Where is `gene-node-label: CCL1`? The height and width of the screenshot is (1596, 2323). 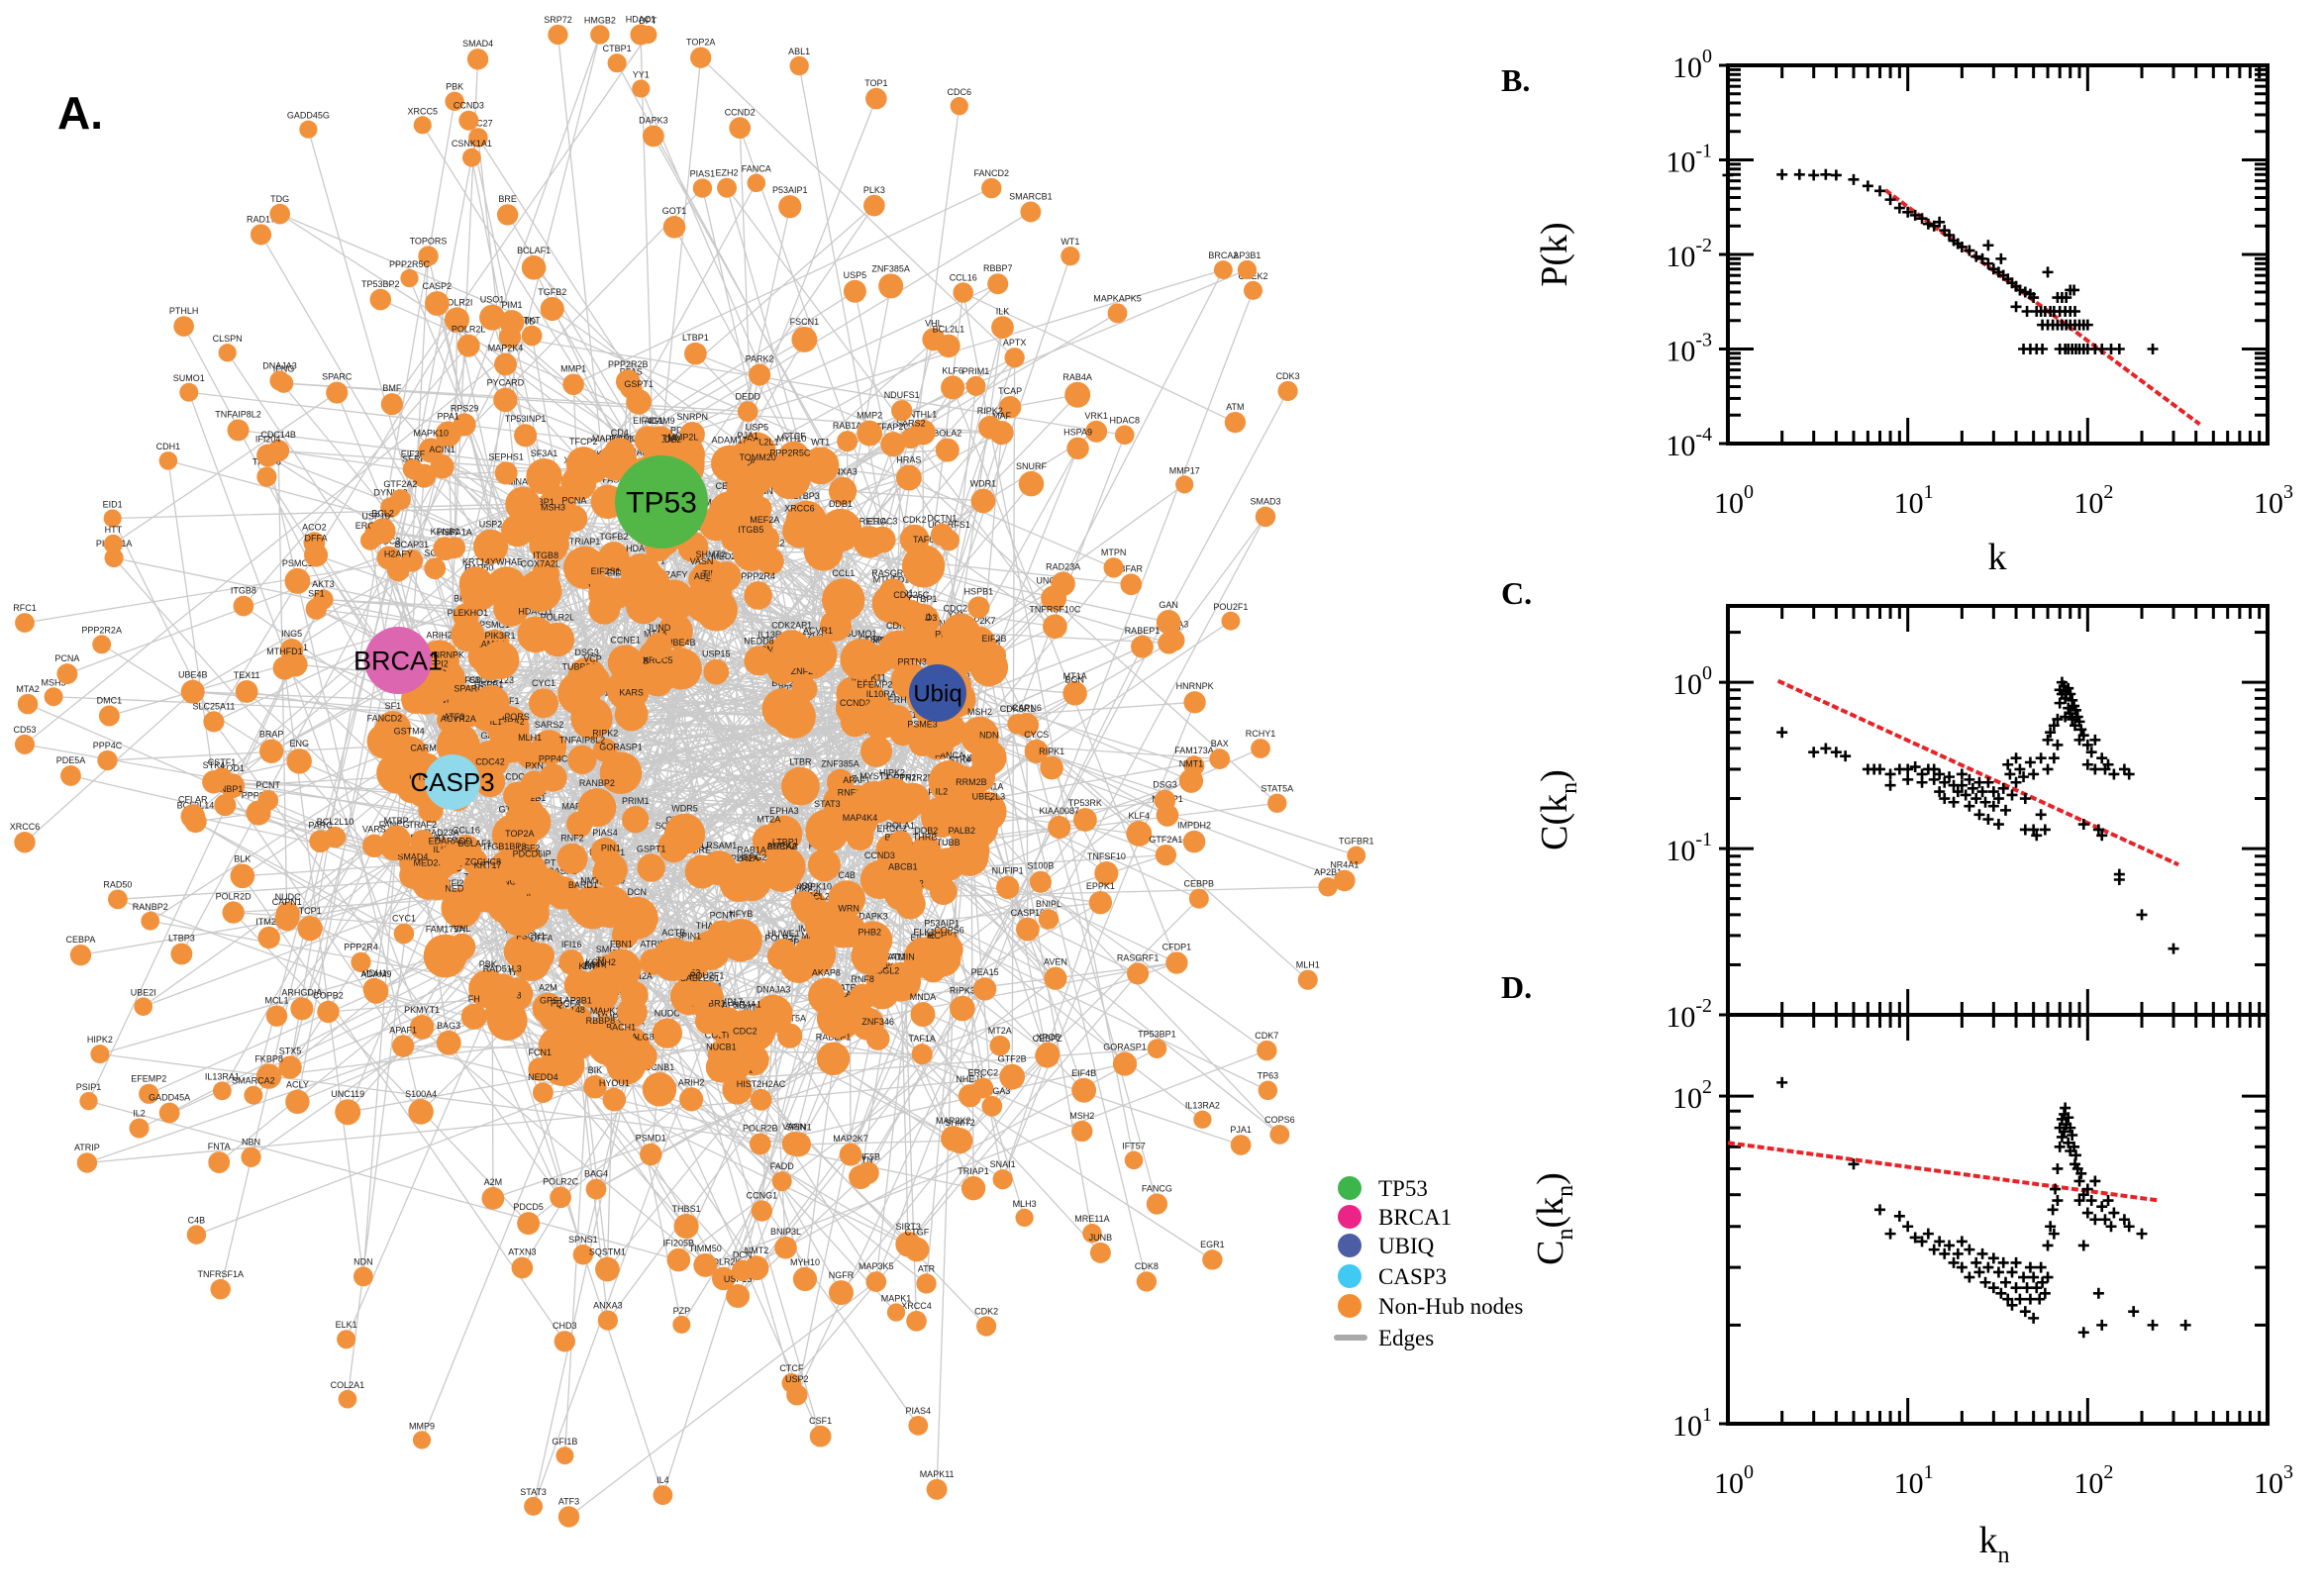 gene-node-label: CCL1 is located at coordinates (843, 573).